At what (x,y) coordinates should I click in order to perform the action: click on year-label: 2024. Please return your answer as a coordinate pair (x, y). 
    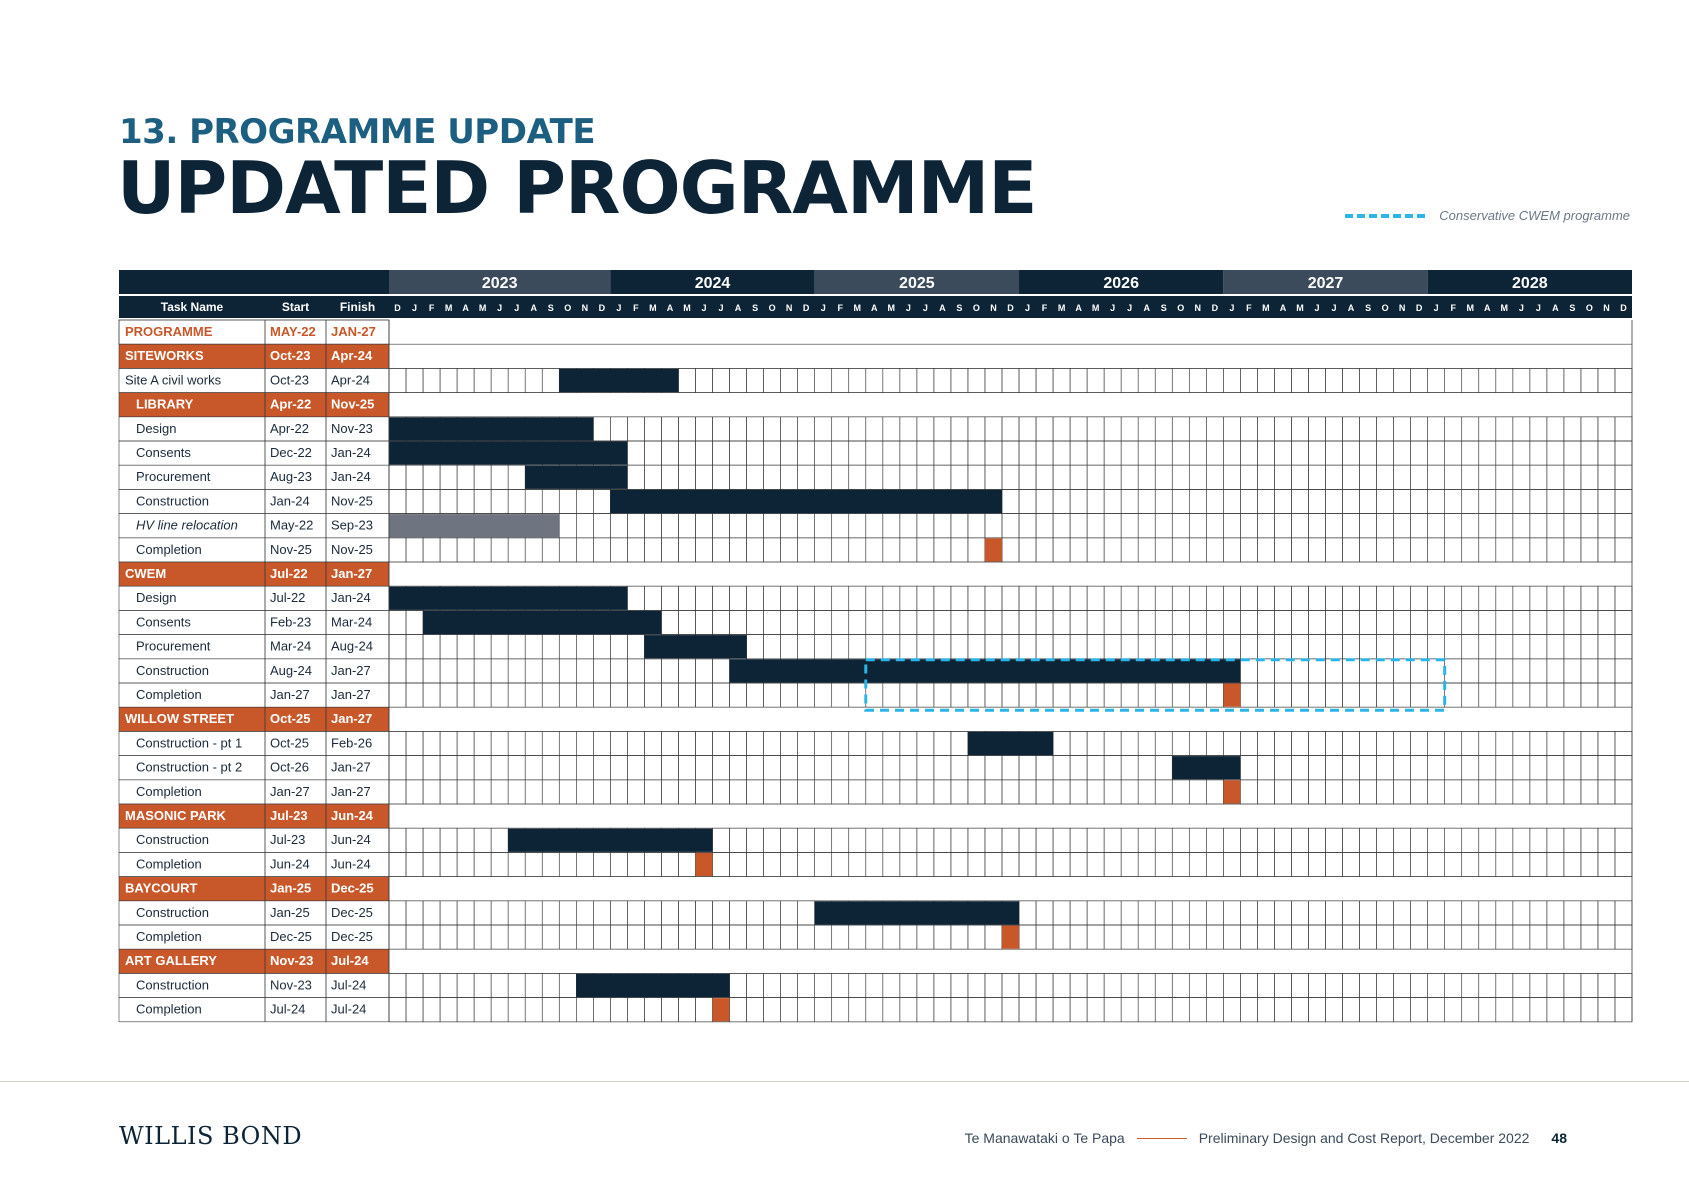
    Looking at the image, I should click on (713, 283).